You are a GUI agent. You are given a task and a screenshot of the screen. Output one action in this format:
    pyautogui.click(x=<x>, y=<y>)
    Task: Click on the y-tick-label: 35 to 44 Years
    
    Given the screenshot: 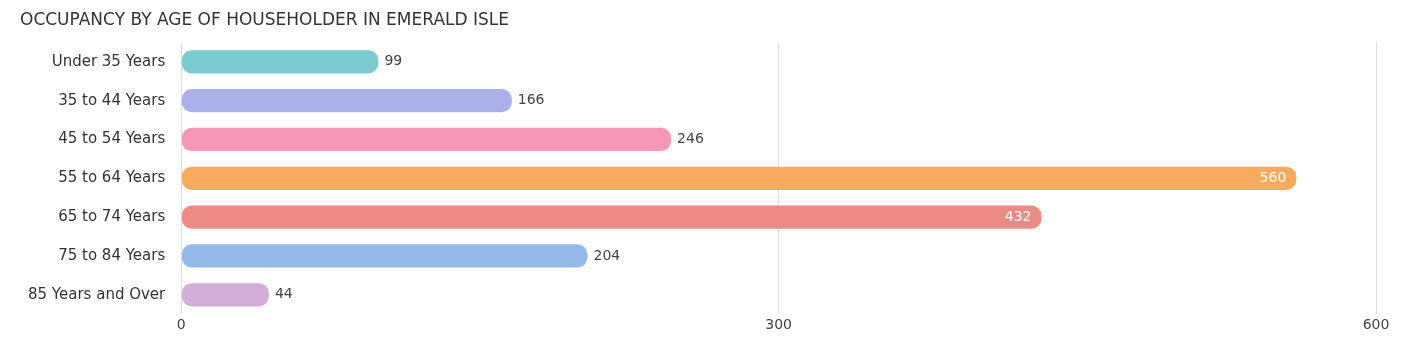 What is the action you would take?
    pyautogui.click(x=112, y=99)
    